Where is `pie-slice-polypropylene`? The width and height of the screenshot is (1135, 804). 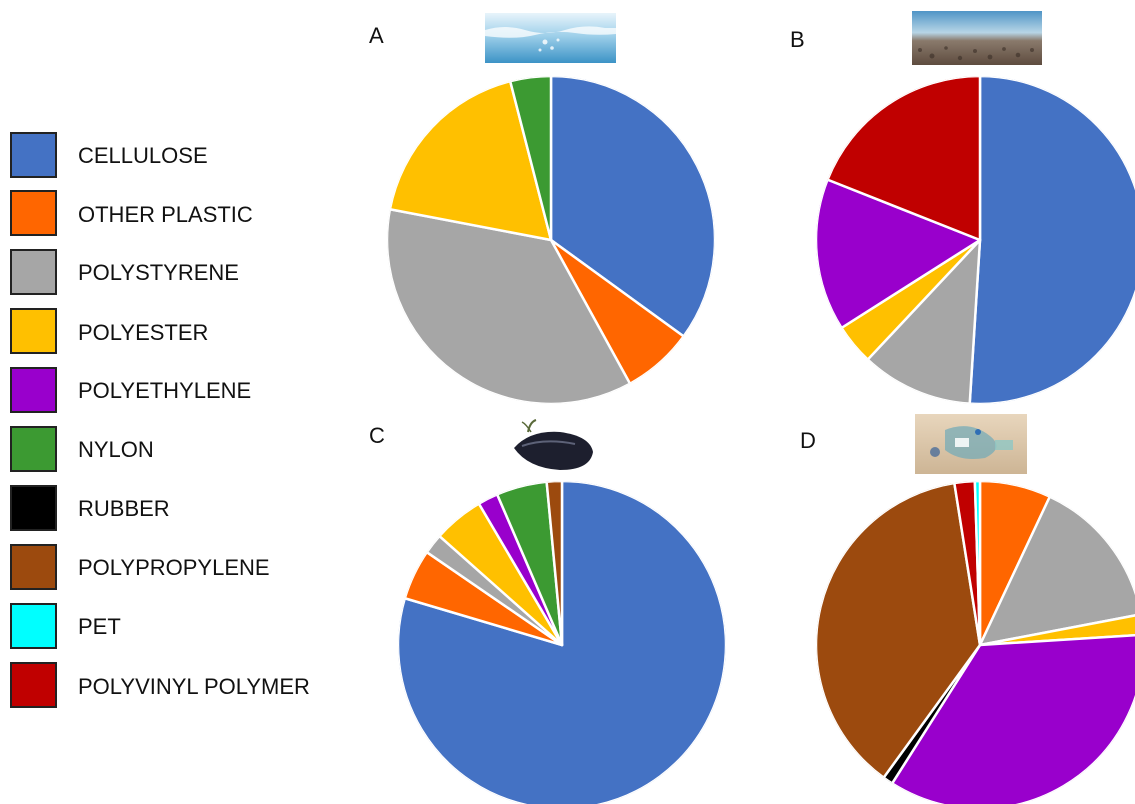 pie-slice-polypropylene is located at coordinates (899, 630).